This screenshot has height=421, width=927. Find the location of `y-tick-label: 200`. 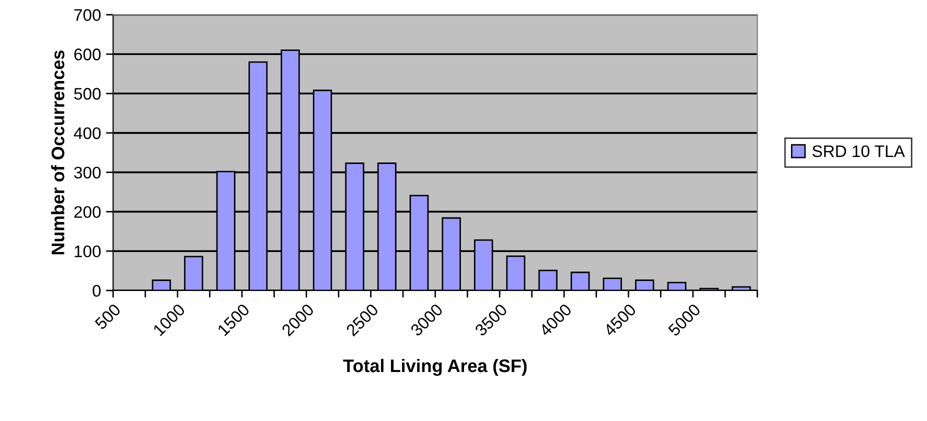

y-tick-label: 200 is located at coordinates (87, 212).